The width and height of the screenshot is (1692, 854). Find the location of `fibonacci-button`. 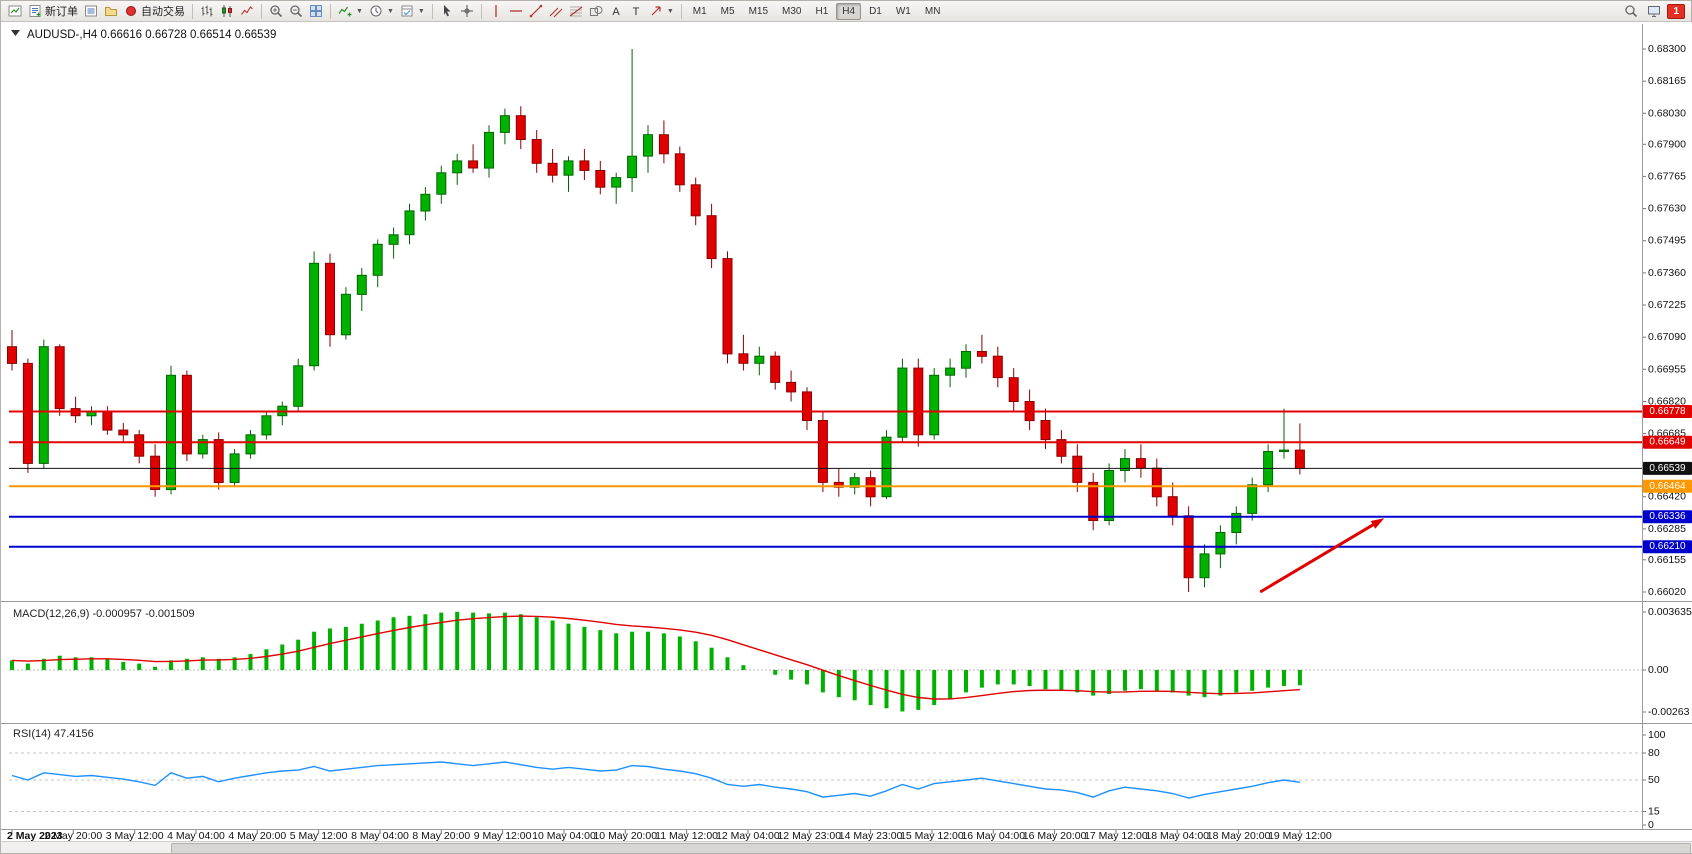

fibonacci-button is located at coordinates (576, 11).